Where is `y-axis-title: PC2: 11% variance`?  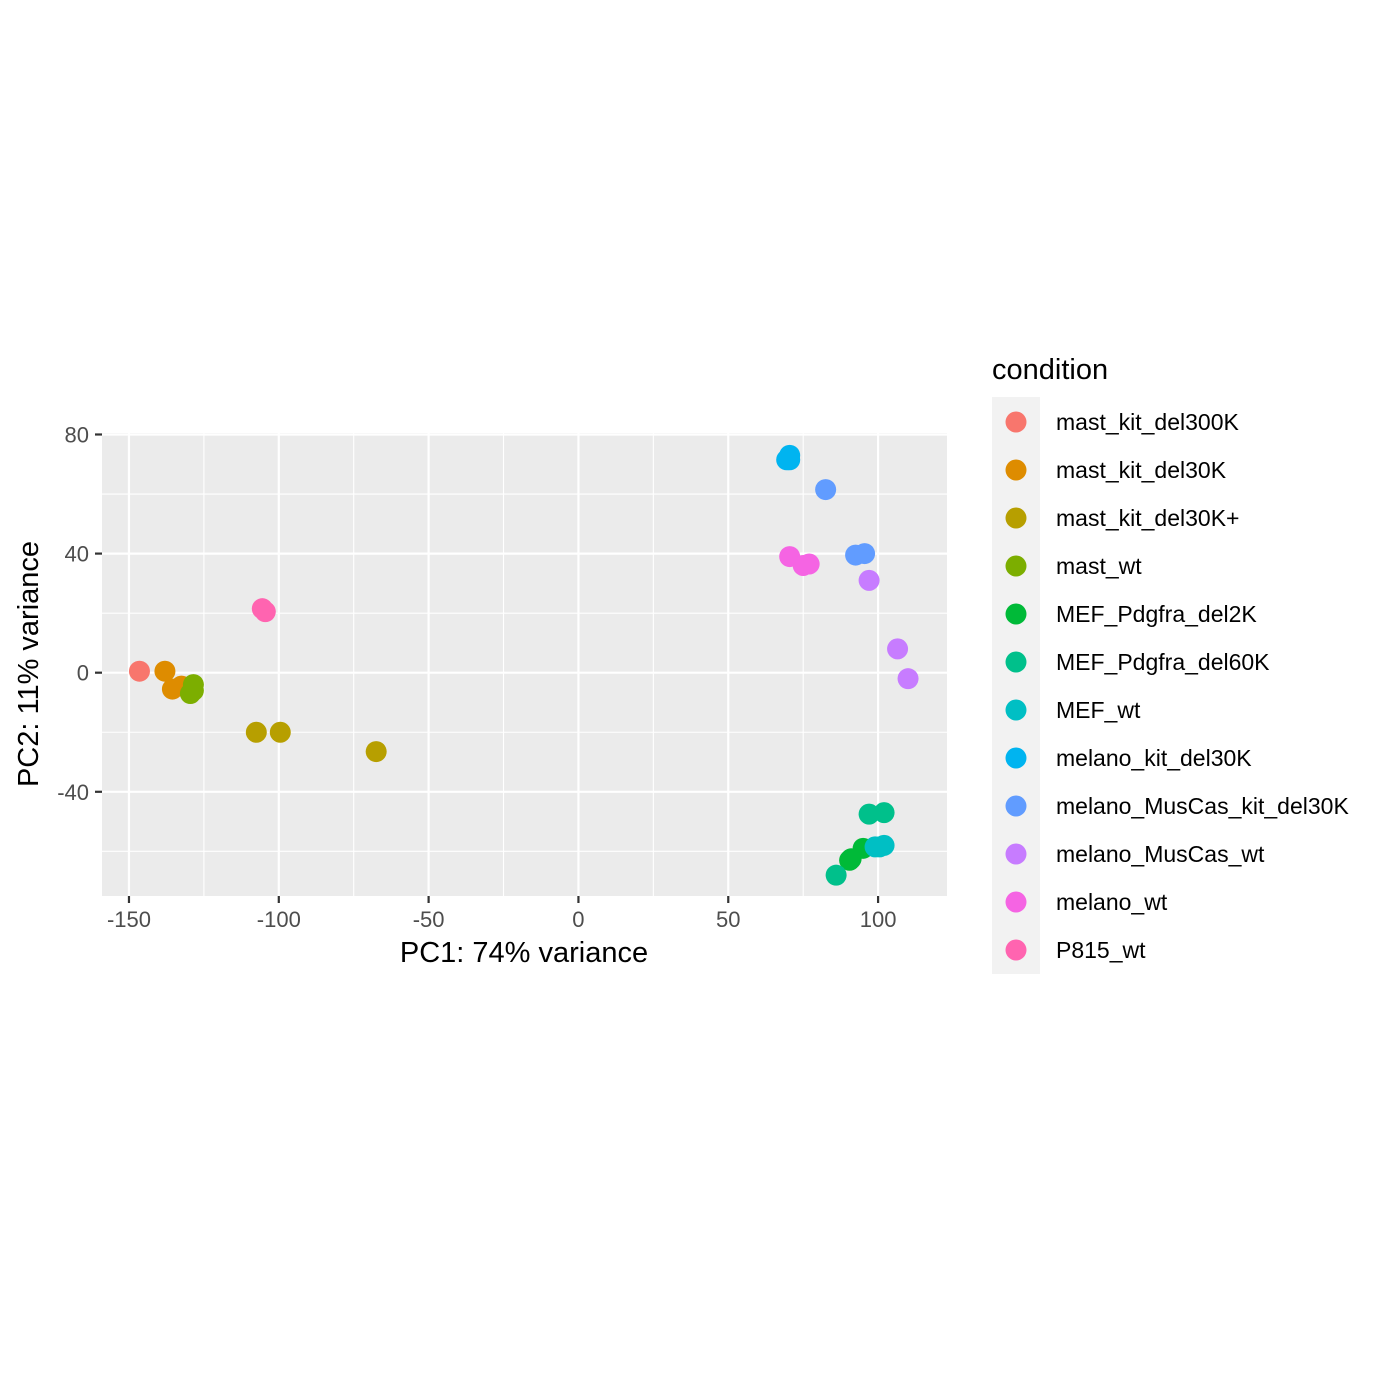
y-axis-title: PC2: 11% variance is located at coordinates (29, 664).